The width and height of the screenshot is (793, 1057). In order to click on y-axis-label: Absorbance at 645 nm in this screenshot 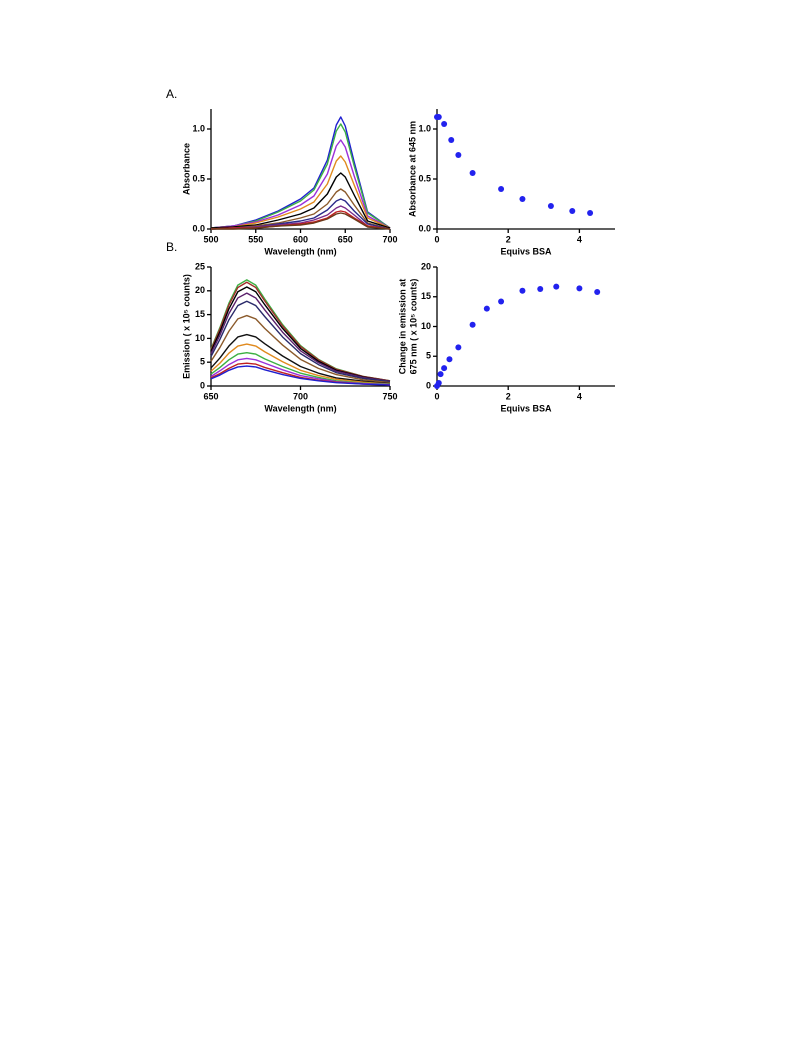, I will do `click(412, 169)`.